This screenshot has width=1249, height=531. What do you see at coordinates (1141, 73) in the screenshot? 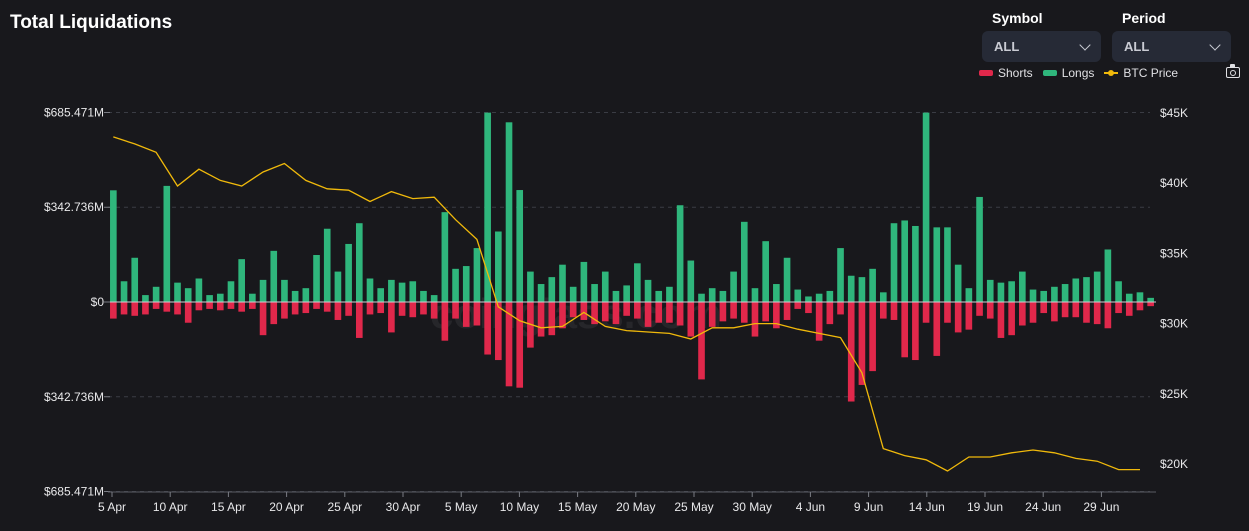
I see `legend-item-price: BTC Price` at bounding box center [1141, 73].